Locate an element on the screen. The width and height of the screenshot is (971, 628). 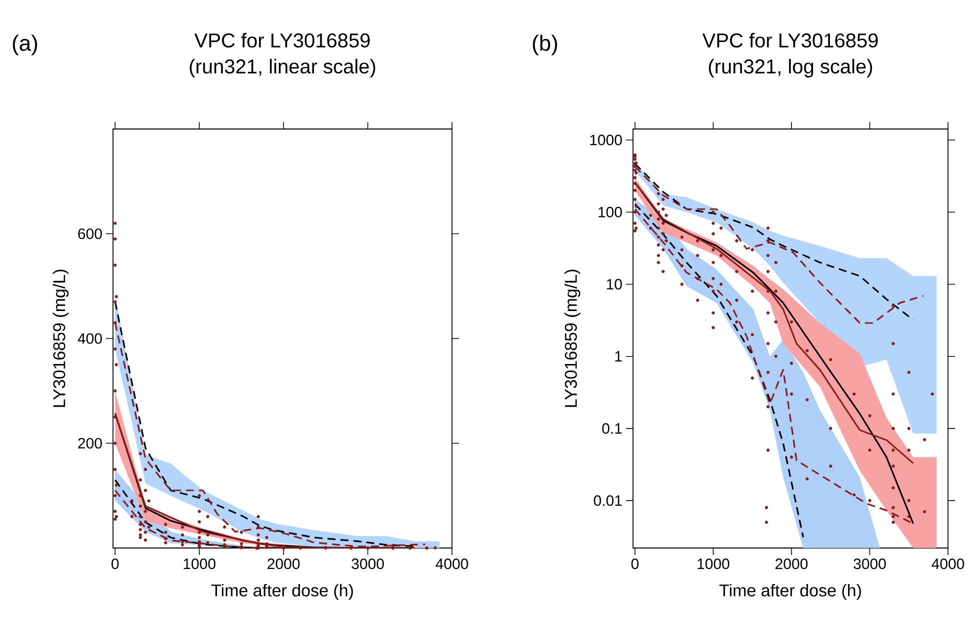
y-tick-label: 0.01 is located at coordinates (608, 500).